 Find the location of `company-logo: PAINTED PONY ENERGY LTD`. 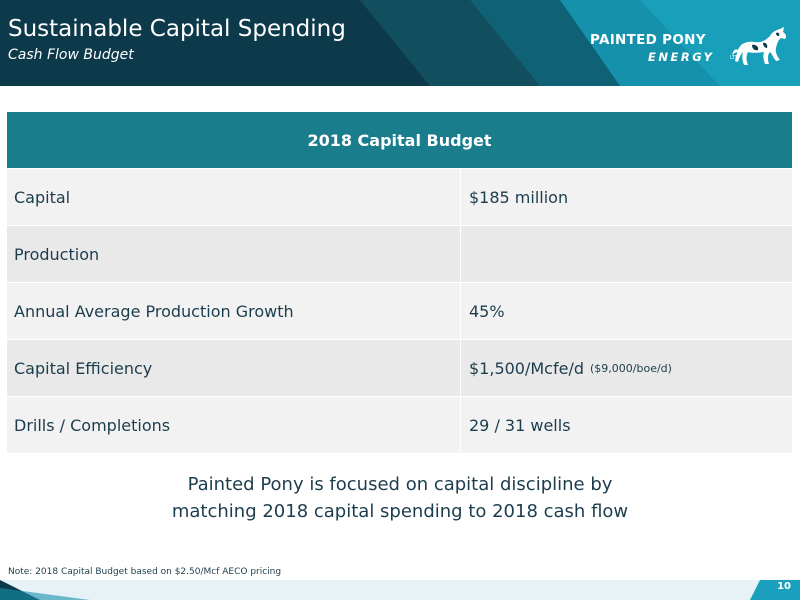

company-logo: PAINTED PONY ENERGY LTD is located at coordinates (690, 48).